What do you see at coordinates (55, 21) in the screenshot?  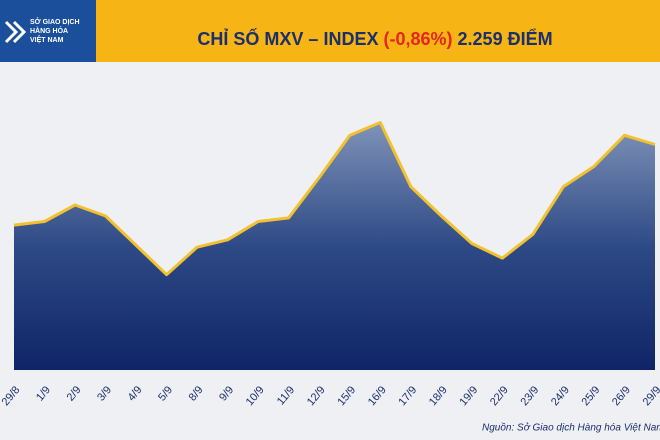 I see `logo-text: SỞ GIAO DỊCH` at bounding box center [55, 21].